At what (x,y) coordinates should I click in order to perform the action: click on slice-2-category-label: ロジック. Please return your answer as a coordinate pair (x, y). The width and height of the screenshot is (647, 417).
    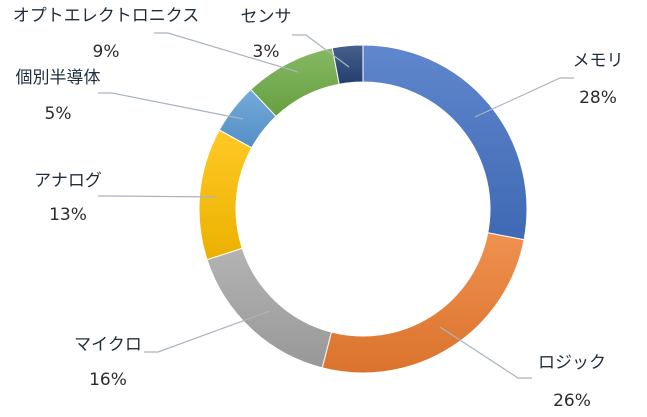
    Looking at the image, I should click on (572, 363).